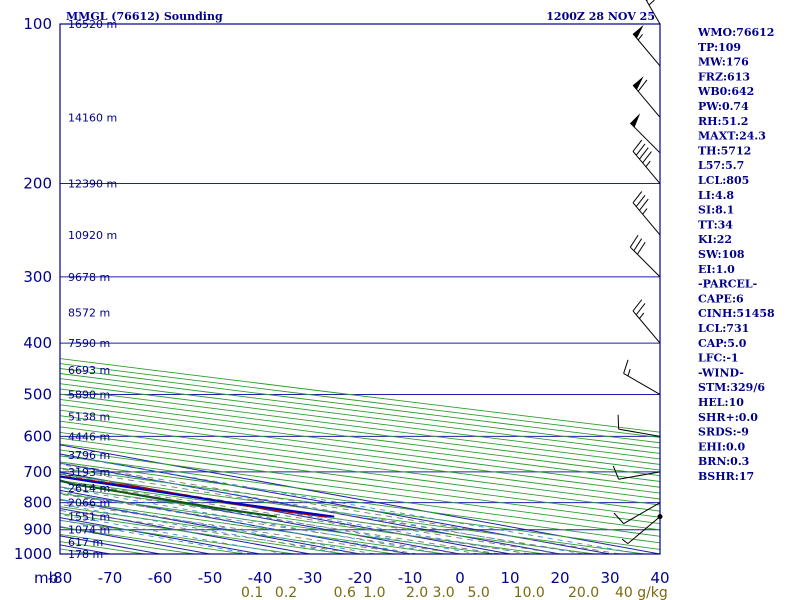 This screenshot has height=600, width=800. Describe the element at coordinates (460, 578) in the screenshot. I see `temperature-tick-label: 0` at that location.